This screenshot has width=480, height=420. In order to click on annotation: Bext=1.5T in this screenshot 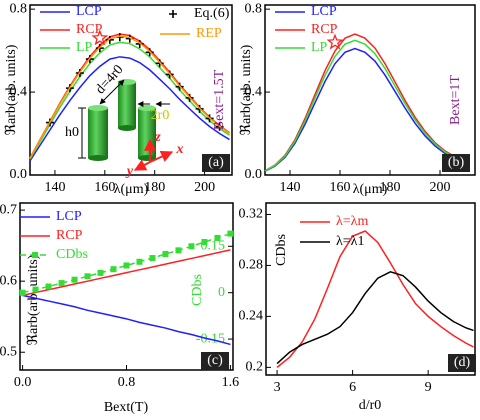, I will do `click(219, 99)`.